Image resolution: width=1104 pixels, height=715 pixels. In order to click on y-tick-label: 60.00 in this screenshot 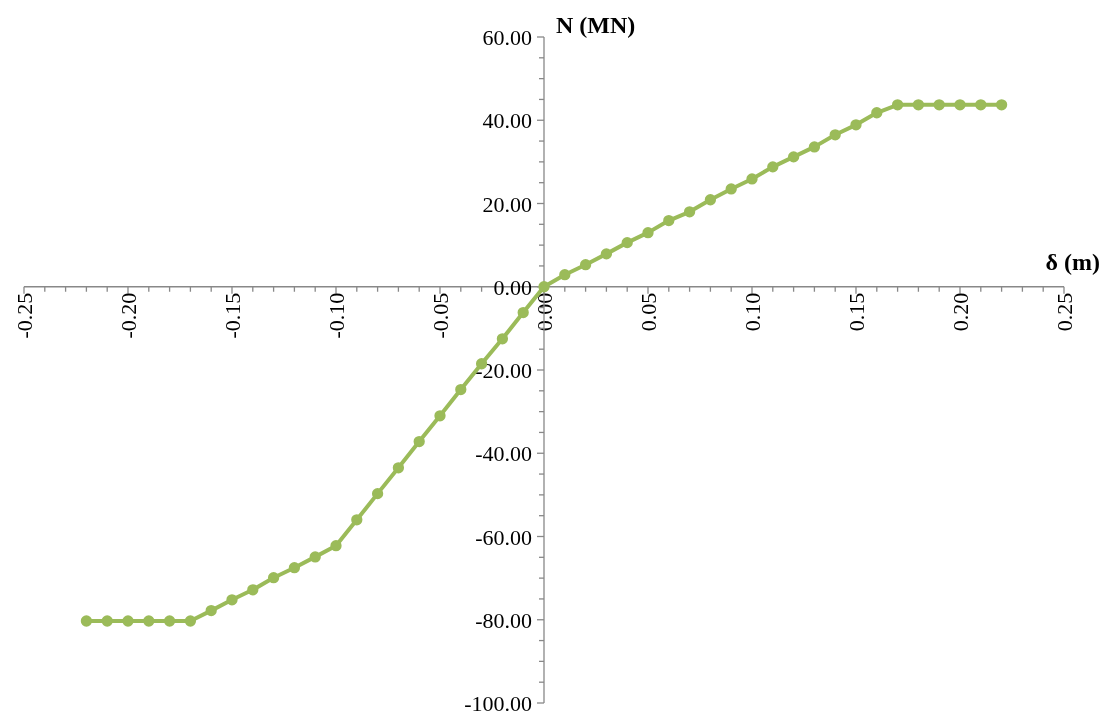, I will do `click(507, 37)`.